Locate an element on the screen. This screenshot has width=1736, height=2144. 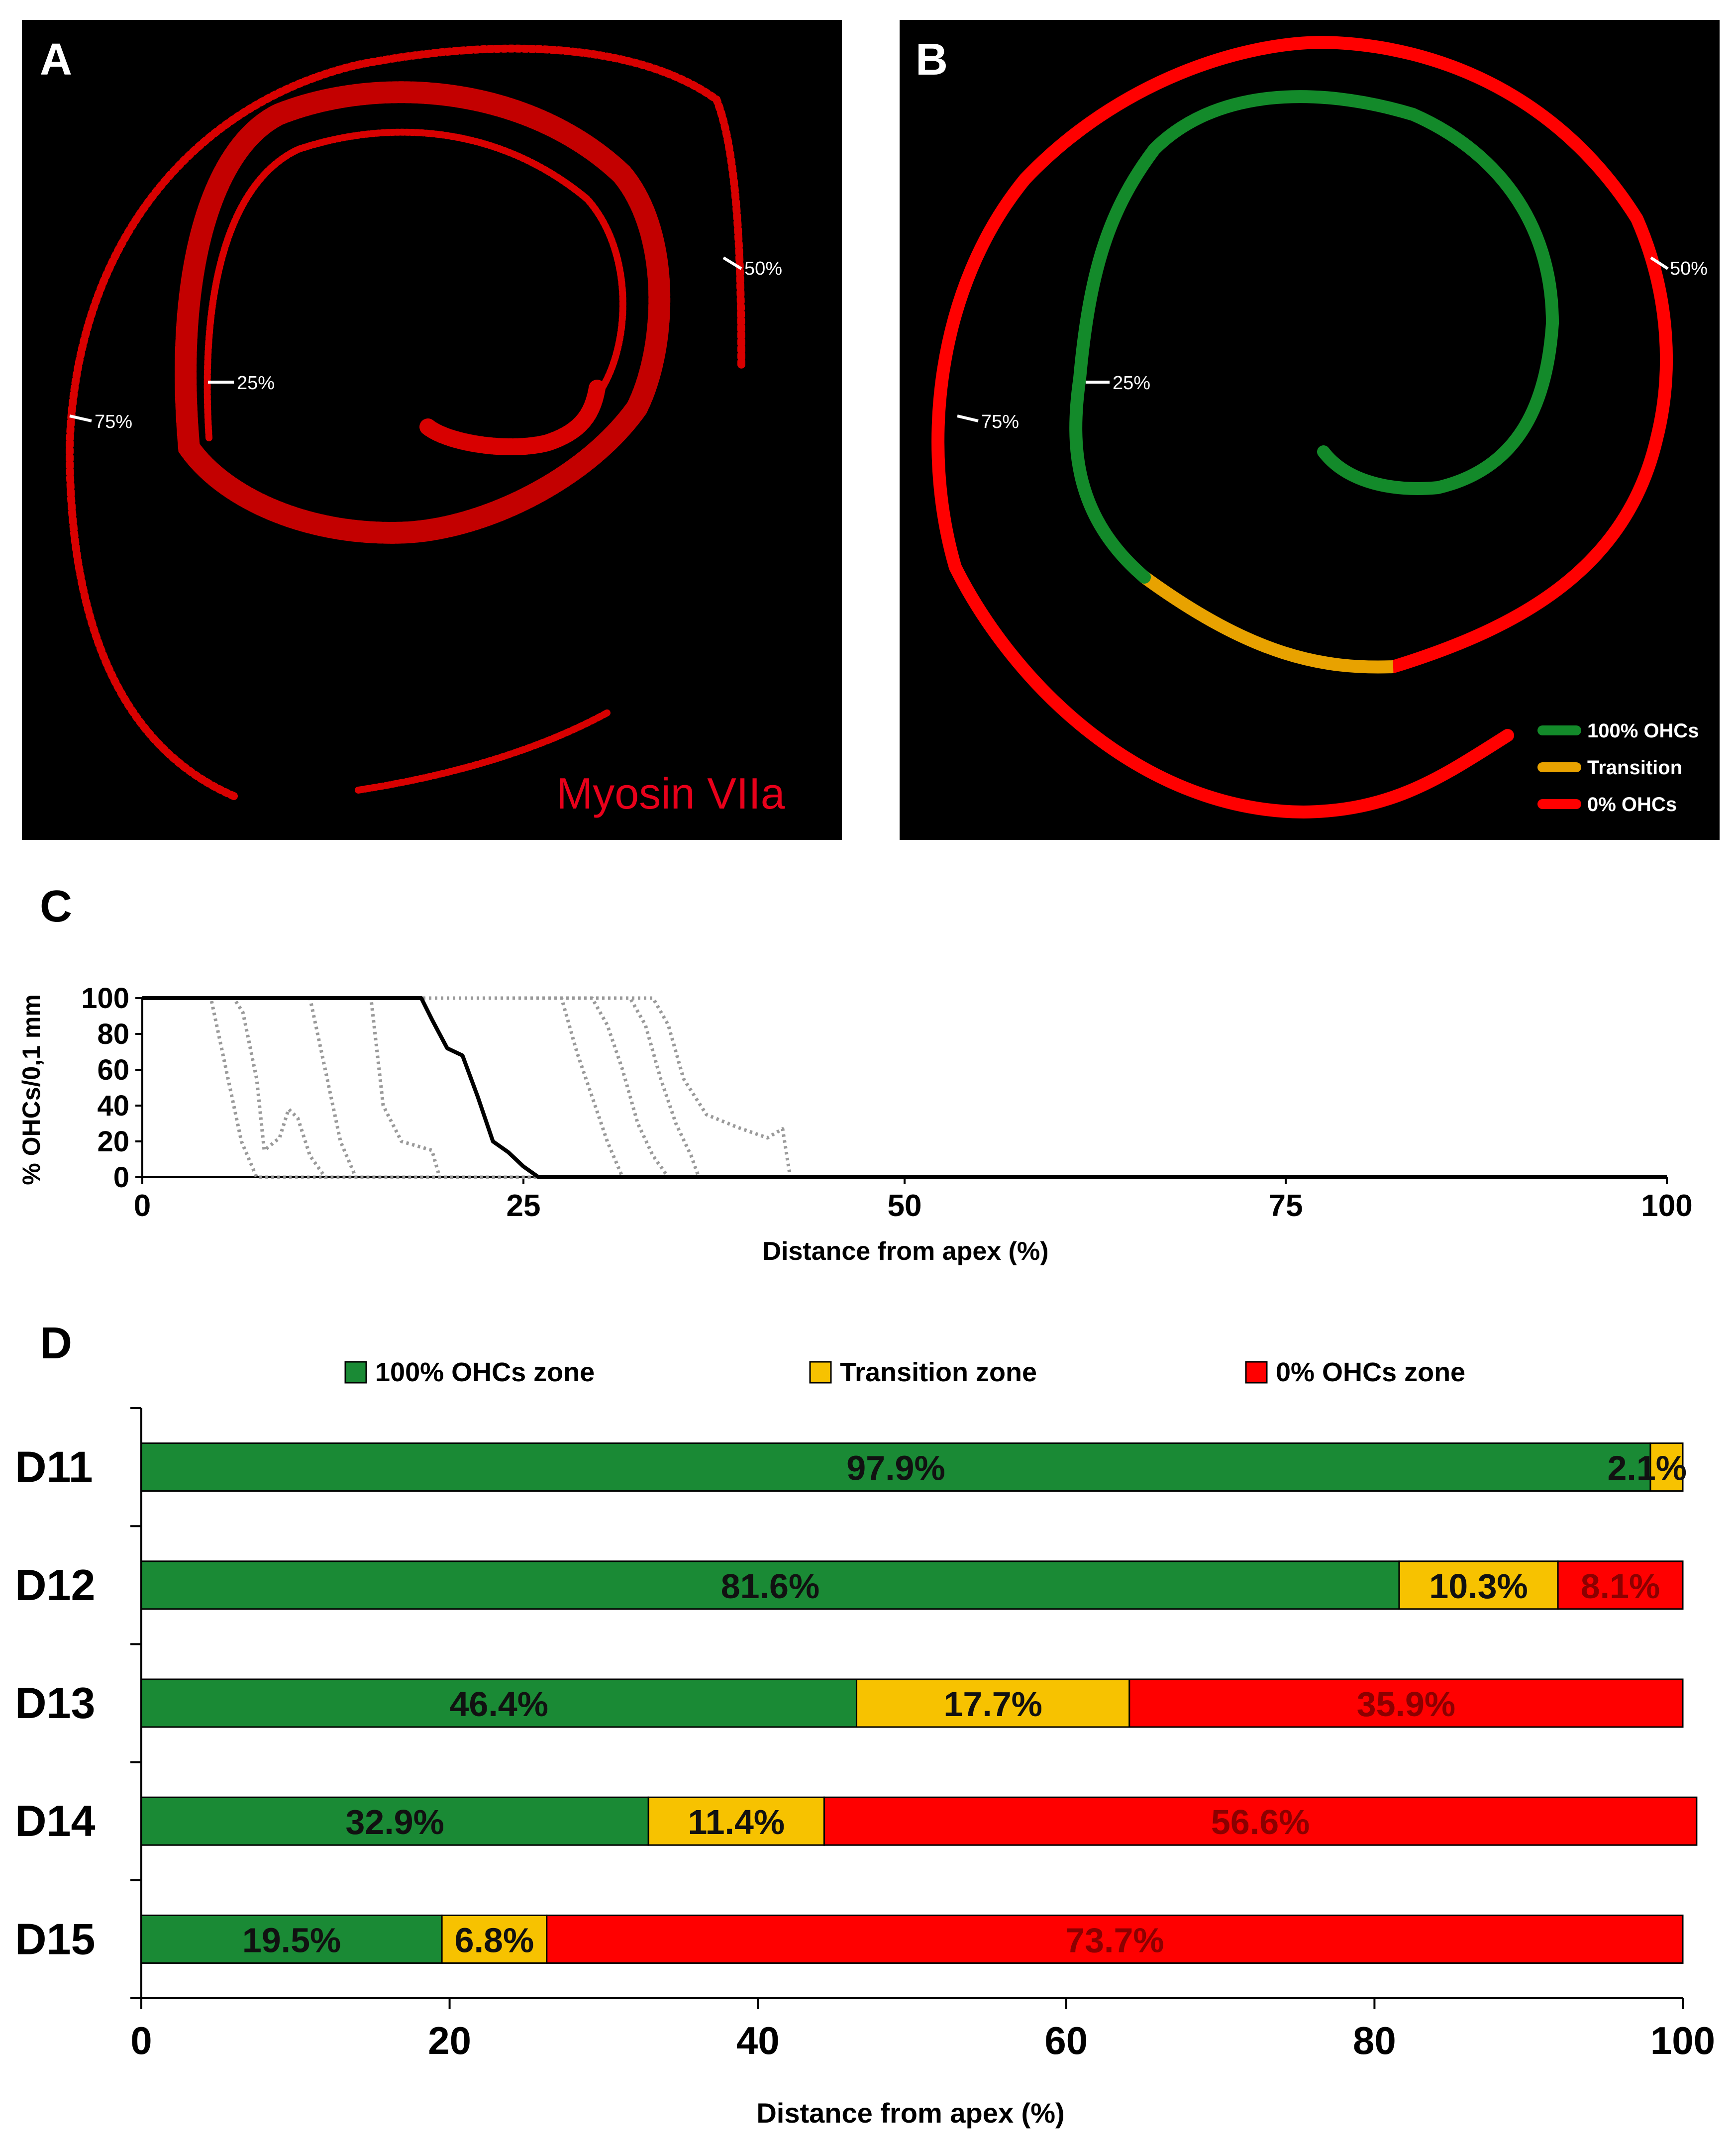
chart-d-category-label: D13 is located at coordinates (55, 1703).